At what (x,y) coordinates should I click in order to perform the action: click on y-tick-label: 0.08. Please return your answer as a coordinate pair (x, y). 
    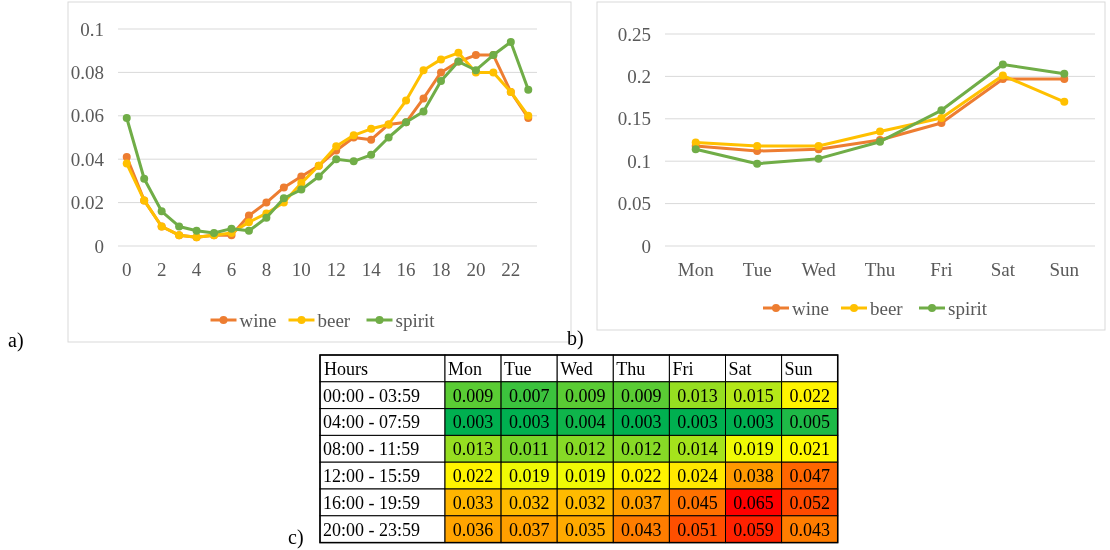
    Looking at the image, I should click on (87, 73).